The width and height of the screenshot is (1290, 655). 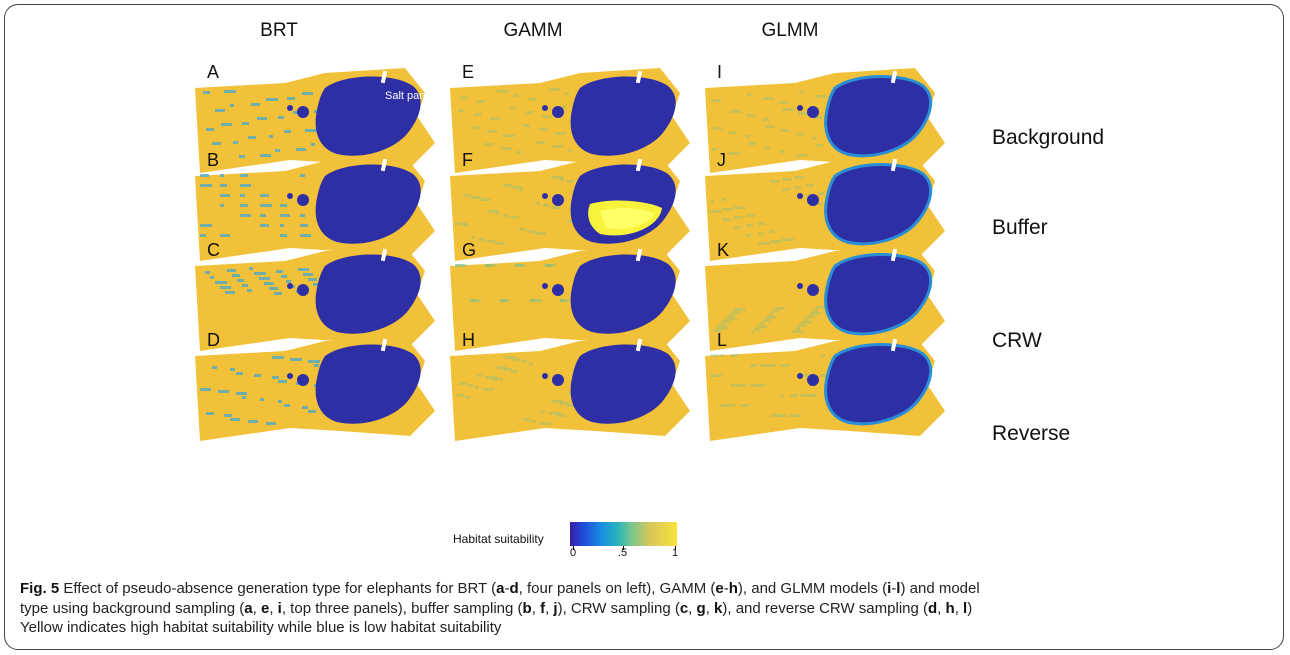 I want to click on caption-text: ), and reverse CRW sampling (, so click(x=825, y=608).